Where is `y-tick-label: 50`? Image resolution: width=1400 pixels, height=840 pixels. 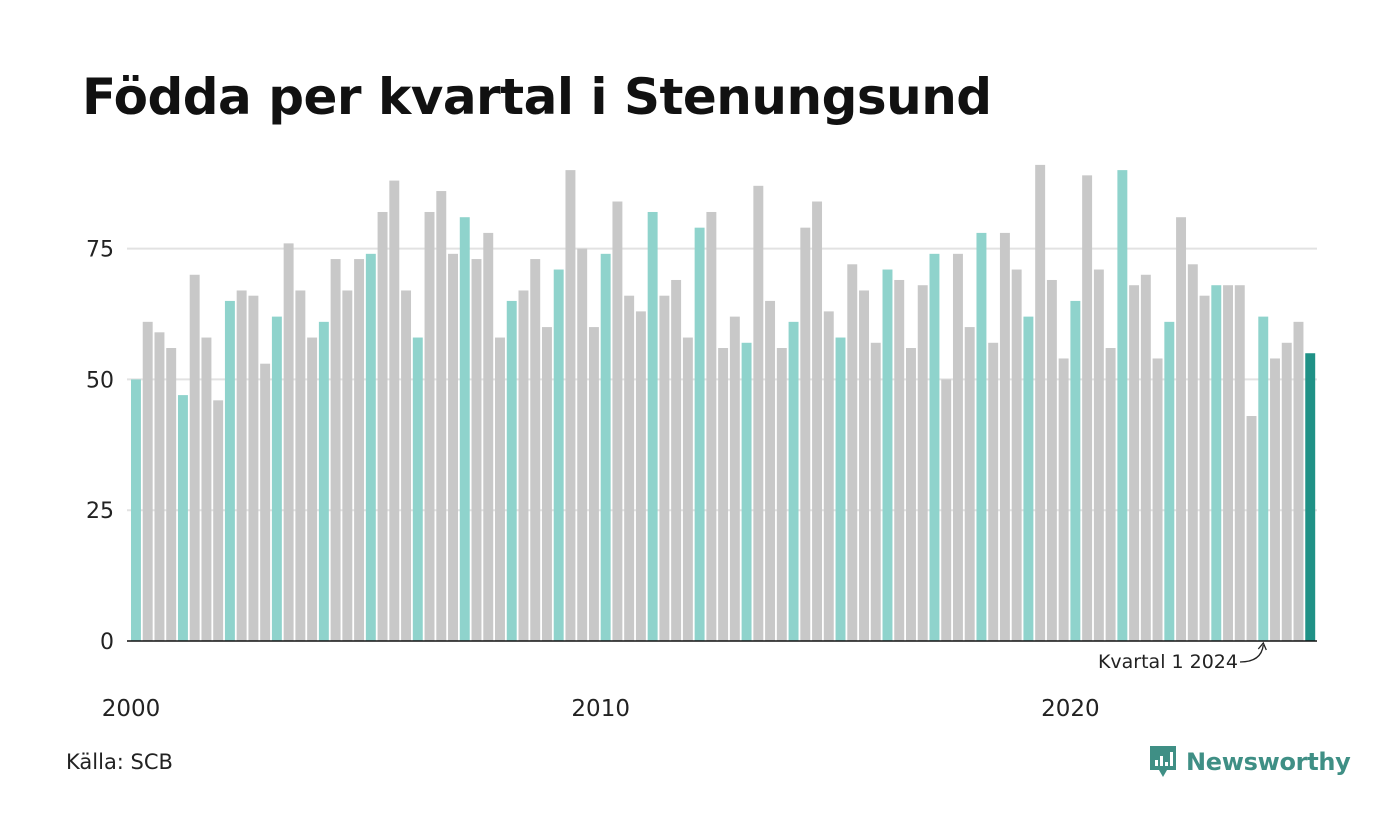
y-tick-label: 50 is located at coordinates (100, 380).